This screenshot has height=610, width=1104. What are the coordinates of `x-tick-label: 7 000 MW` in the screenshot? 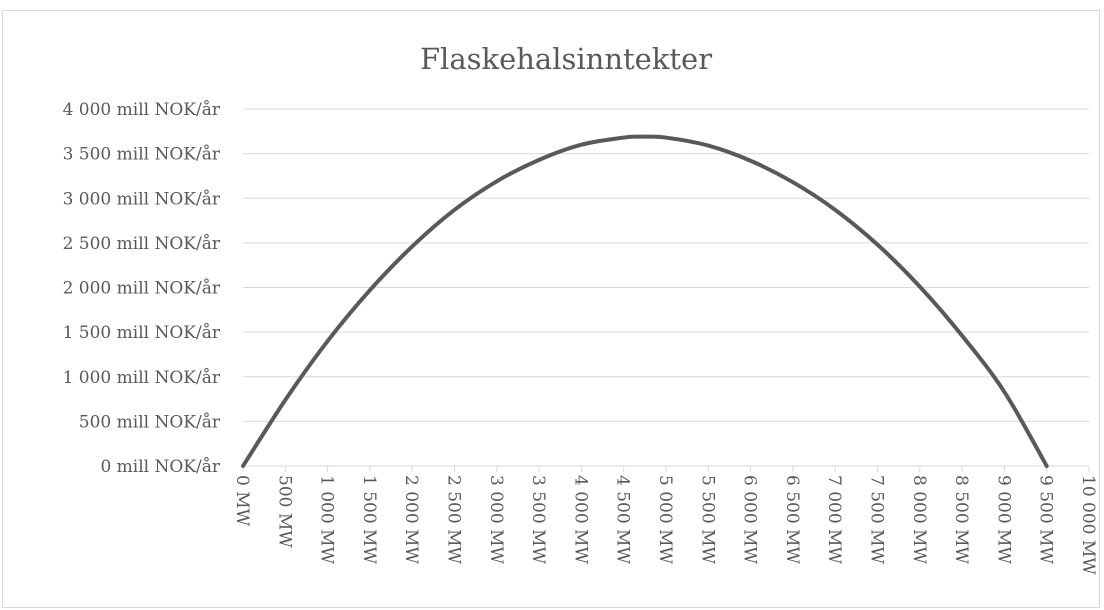 It's located at (834, 519).